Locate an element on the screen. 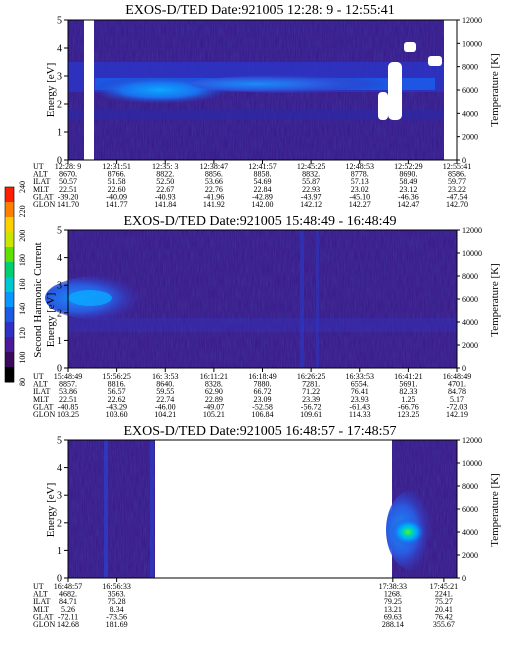 The height and width of the screenshot is (649, 505). panel-1-eph-value: 141.92 is located at coordinates (214, 204).